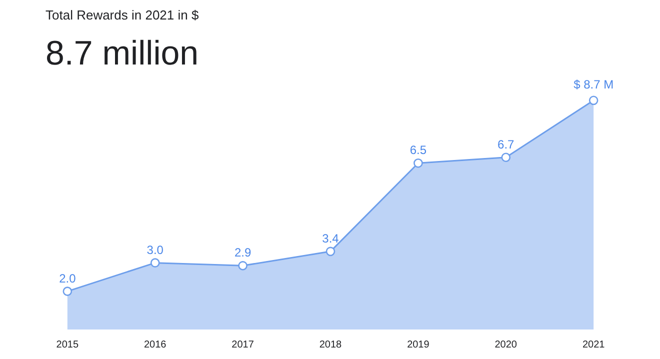 This screenshot has width=660, height=359. I want to click on data-label: 3.0, so click(155, 249).